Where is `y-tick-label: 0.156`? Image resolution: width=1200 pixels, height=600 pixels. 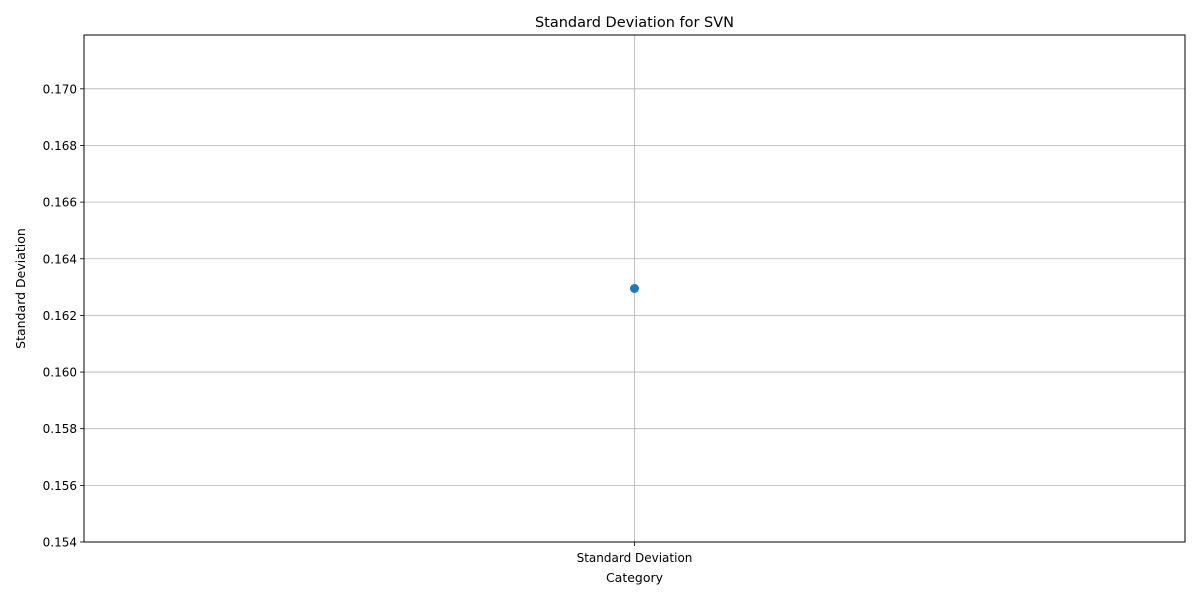 y-tick-label: 0.156 is located at coordinates (60, 486).